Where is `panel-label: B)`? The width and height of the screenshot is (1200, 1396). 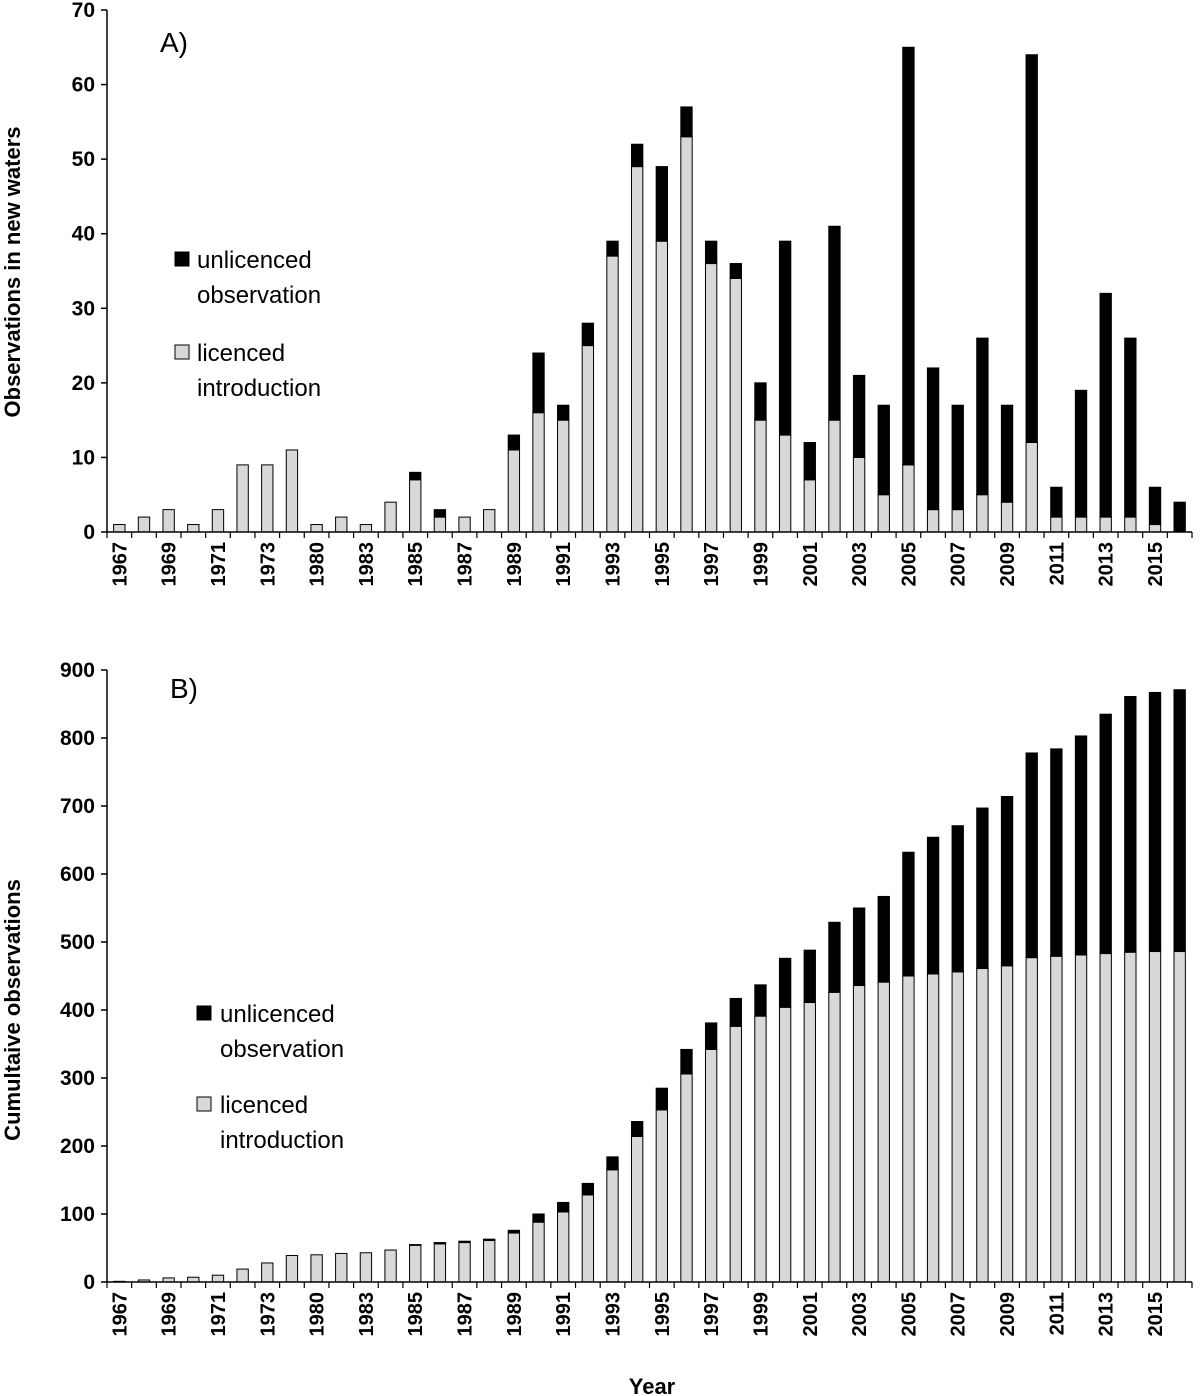 panel-label: B) is located at coordinates (184, 688).